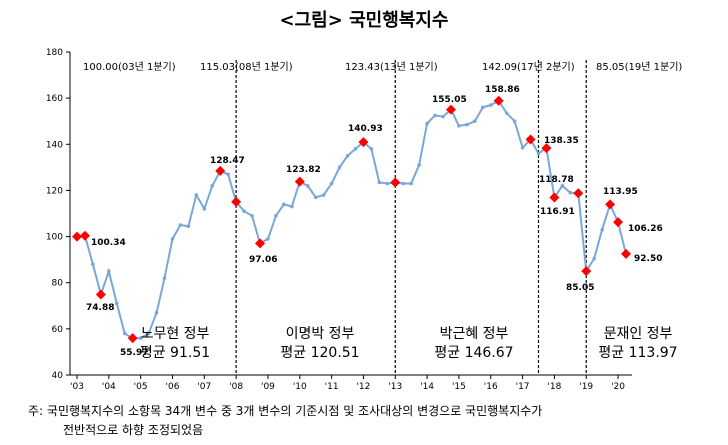 The width and height of the screenshot is (728, 445). I want to click on era-average: 평균 120.51, so click(319, 353).